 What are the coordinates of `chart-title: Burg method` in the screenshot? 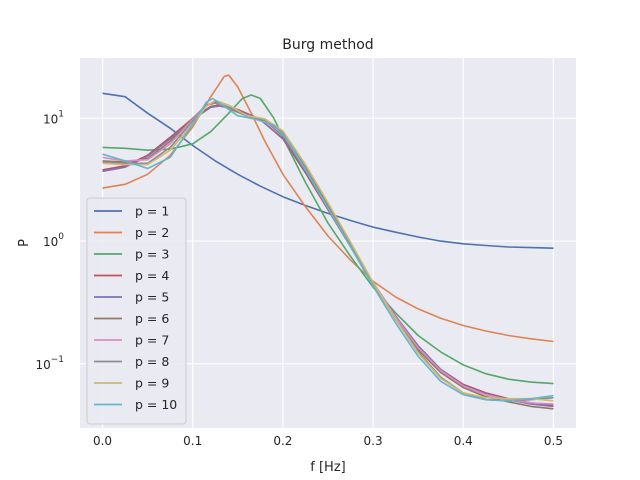 It's located at (327, 45).